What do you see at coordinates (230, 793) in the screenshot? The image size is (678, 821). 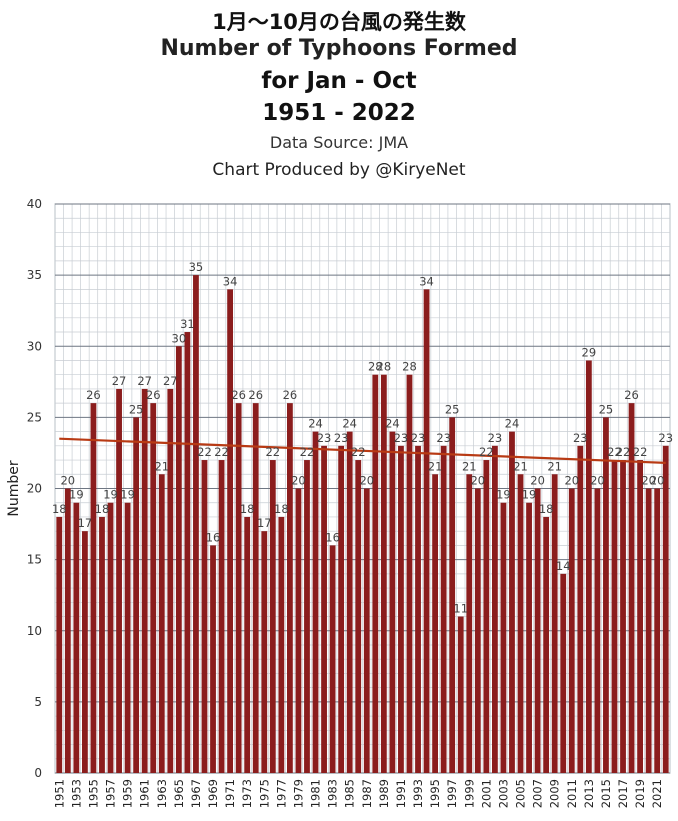 I see `x-tick-label: 1971` at bounding box center [230, 793].